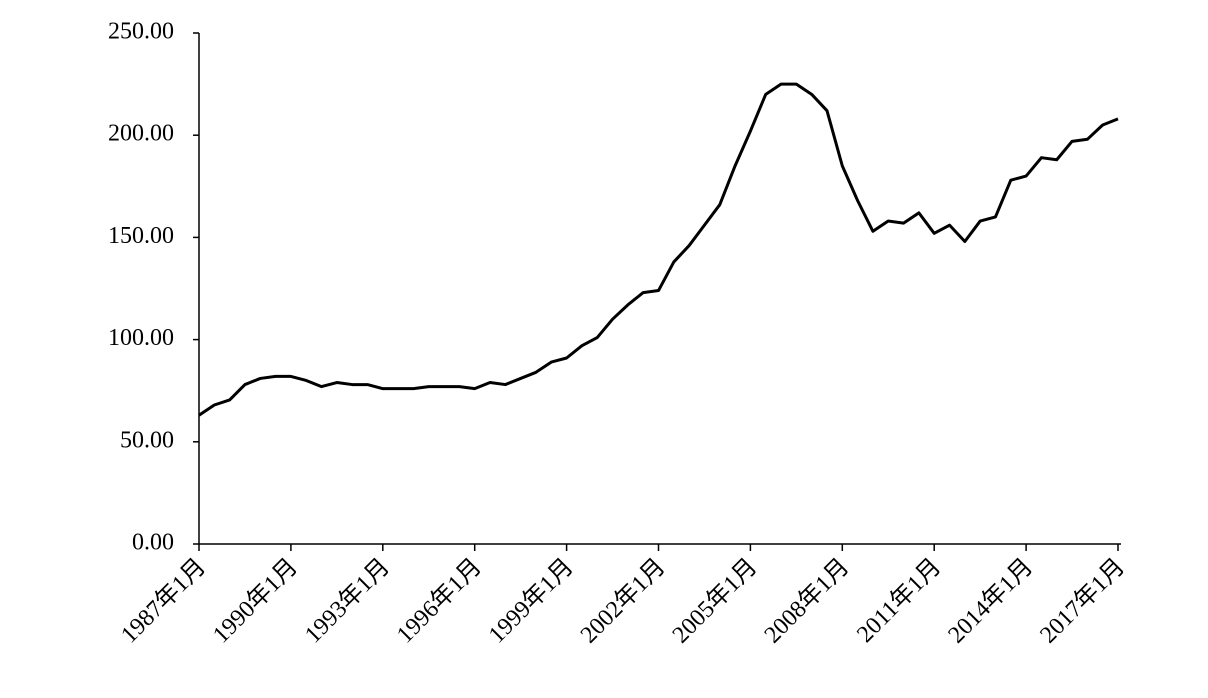 This screenshot has height=698, width=1208. Describe the element at coordinates (141, 32) in the screenshot. I see `y-tick-label: 250.00` at that location.